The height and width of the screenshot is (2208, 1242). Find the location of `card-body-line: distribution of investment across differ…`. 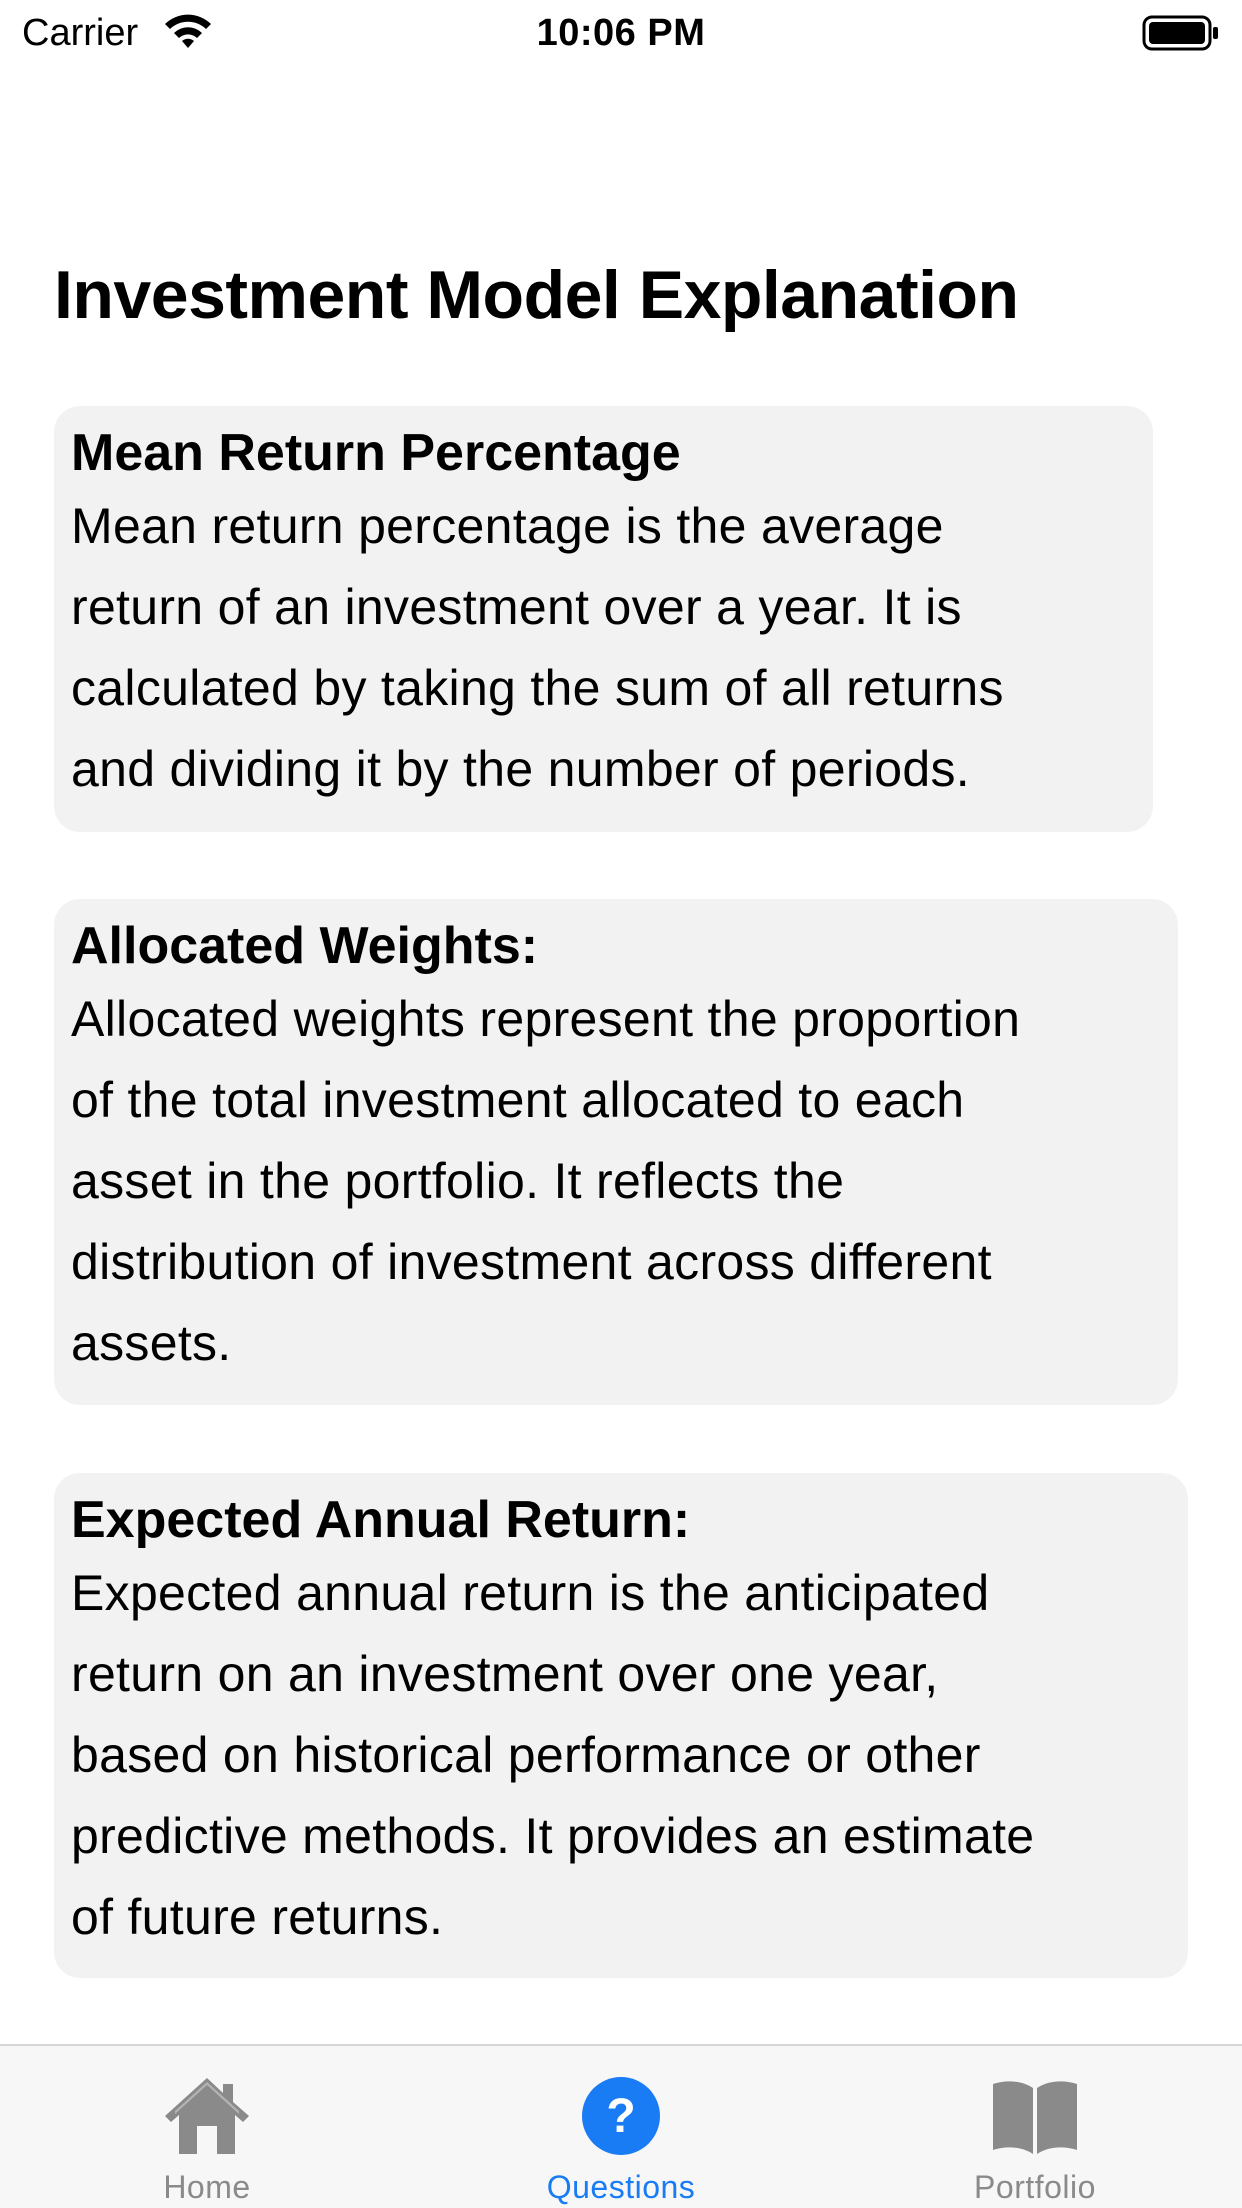

card-body-line: distribution of investment across differ… is located at coordinates (531, 1262).